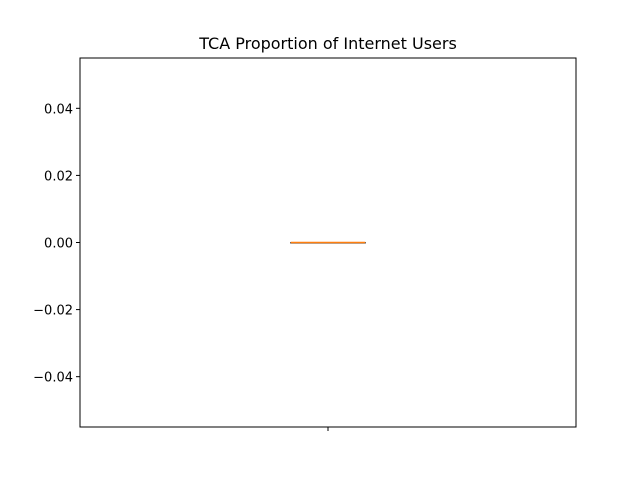 The image size is (640, 480). What do you see at coordinates (58, 109) in the screenshot?
I see `y-tick-label: 0.04` at bounding box center [58, 109].